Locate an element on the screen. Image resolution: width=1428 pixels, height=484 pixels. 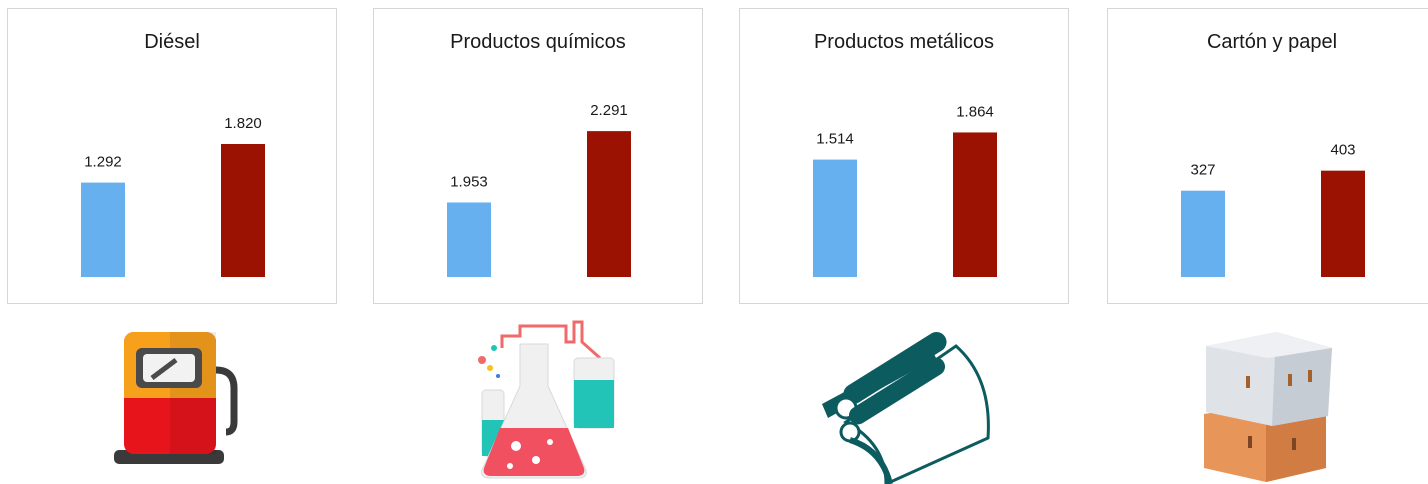
data-label: 403 is located at coordinates (1342, 150).